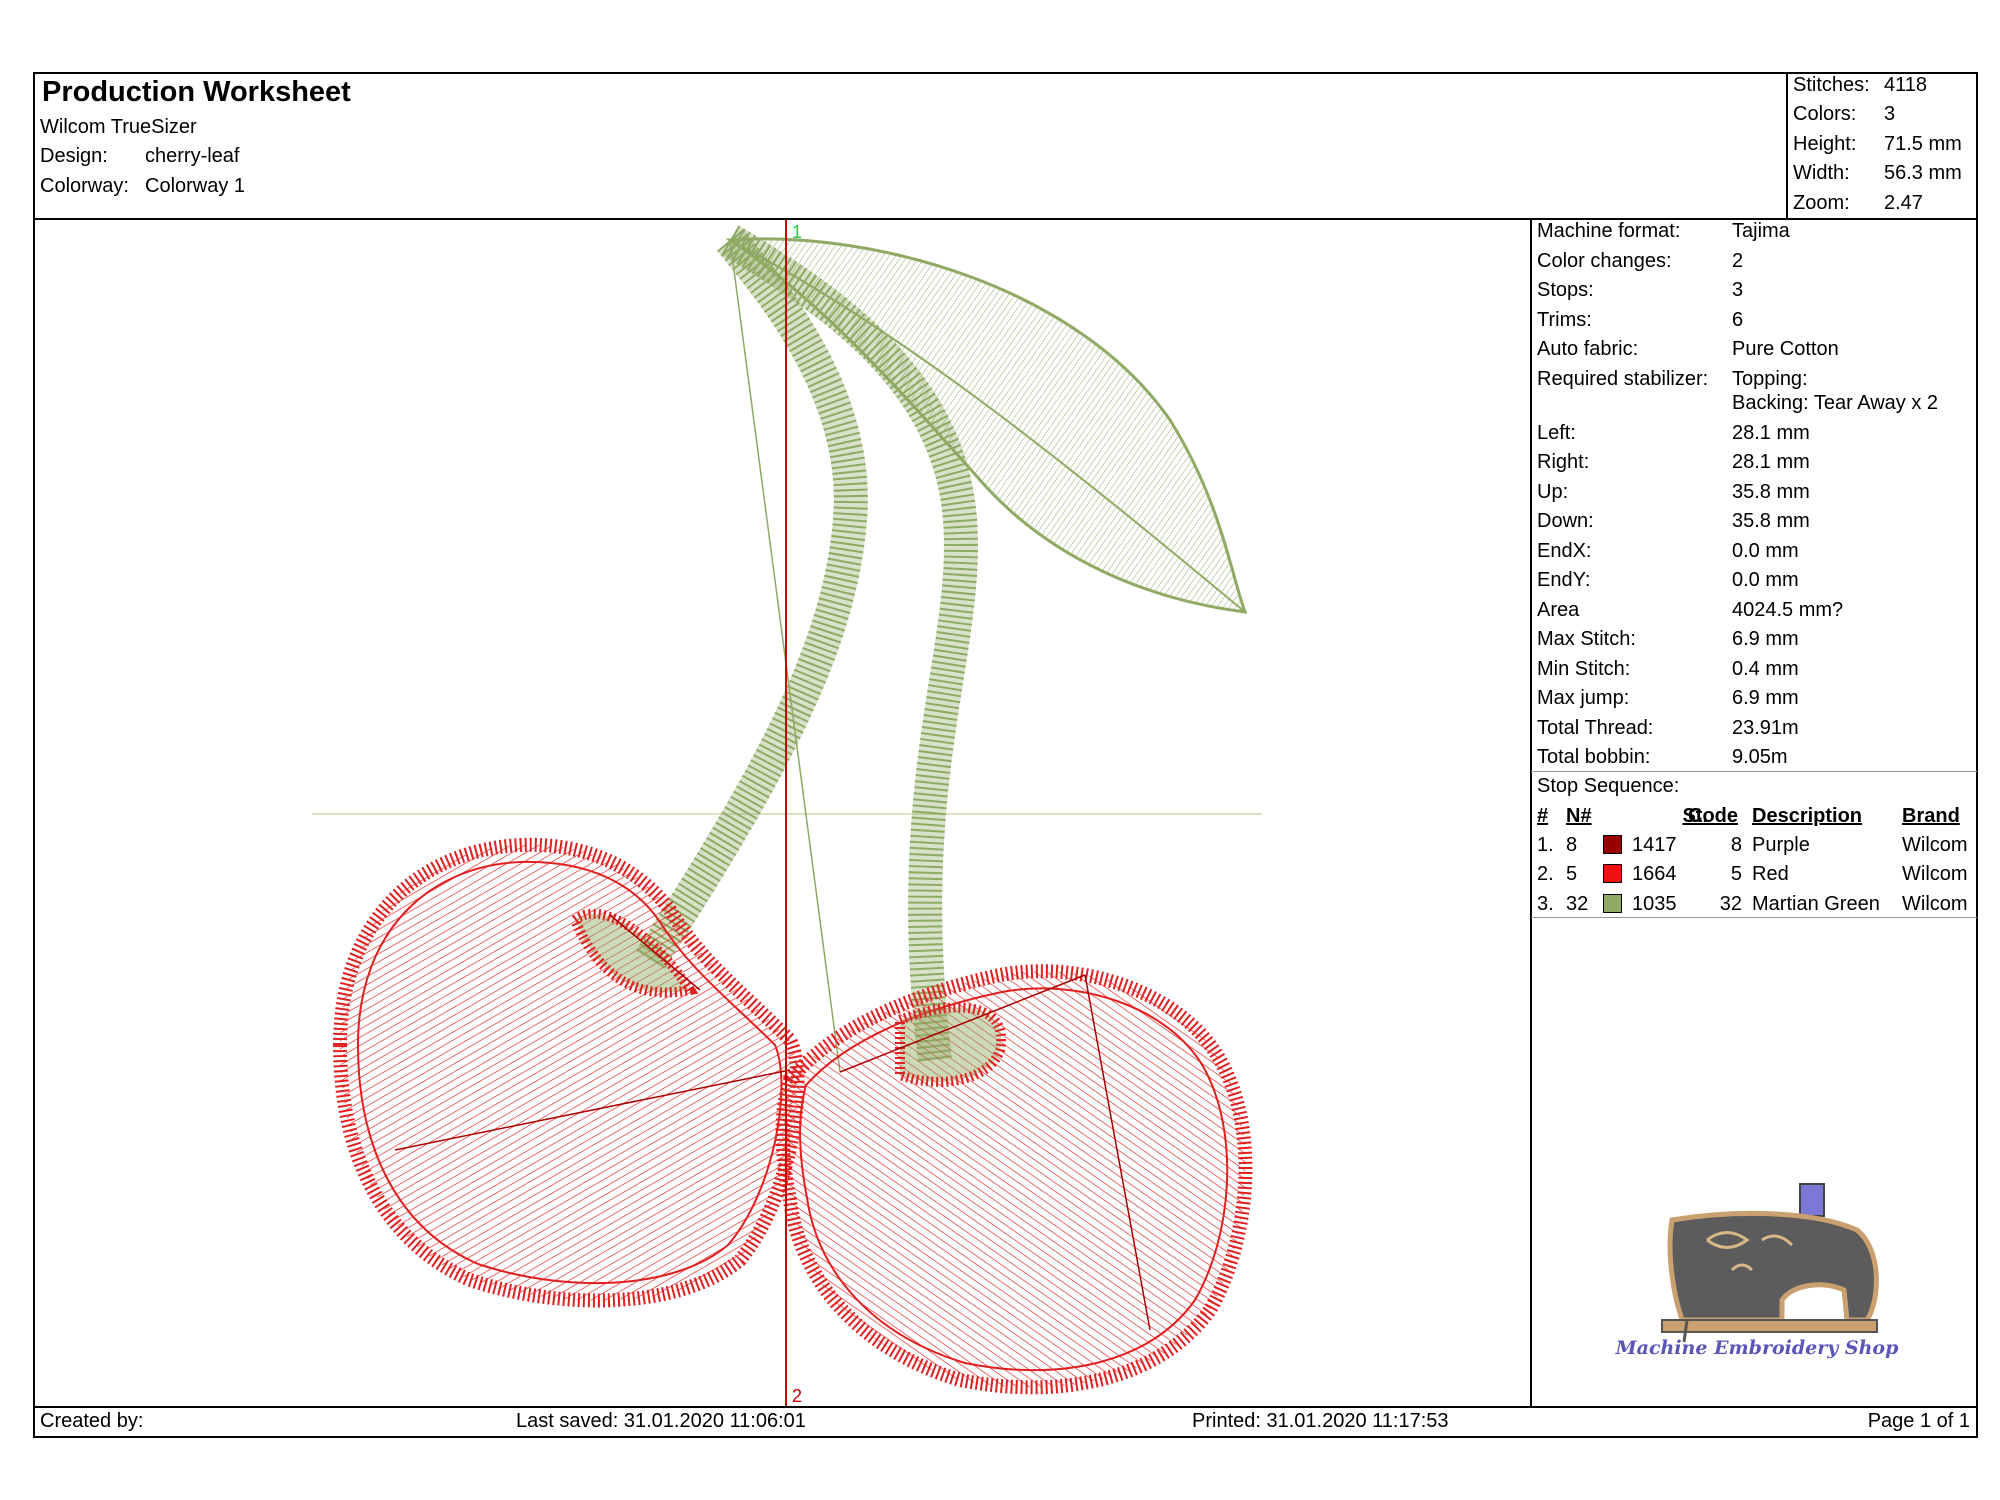  Describe the element at coordinates (1579, 816) in the screenshot. I see `col-header-n: N#` at that location.